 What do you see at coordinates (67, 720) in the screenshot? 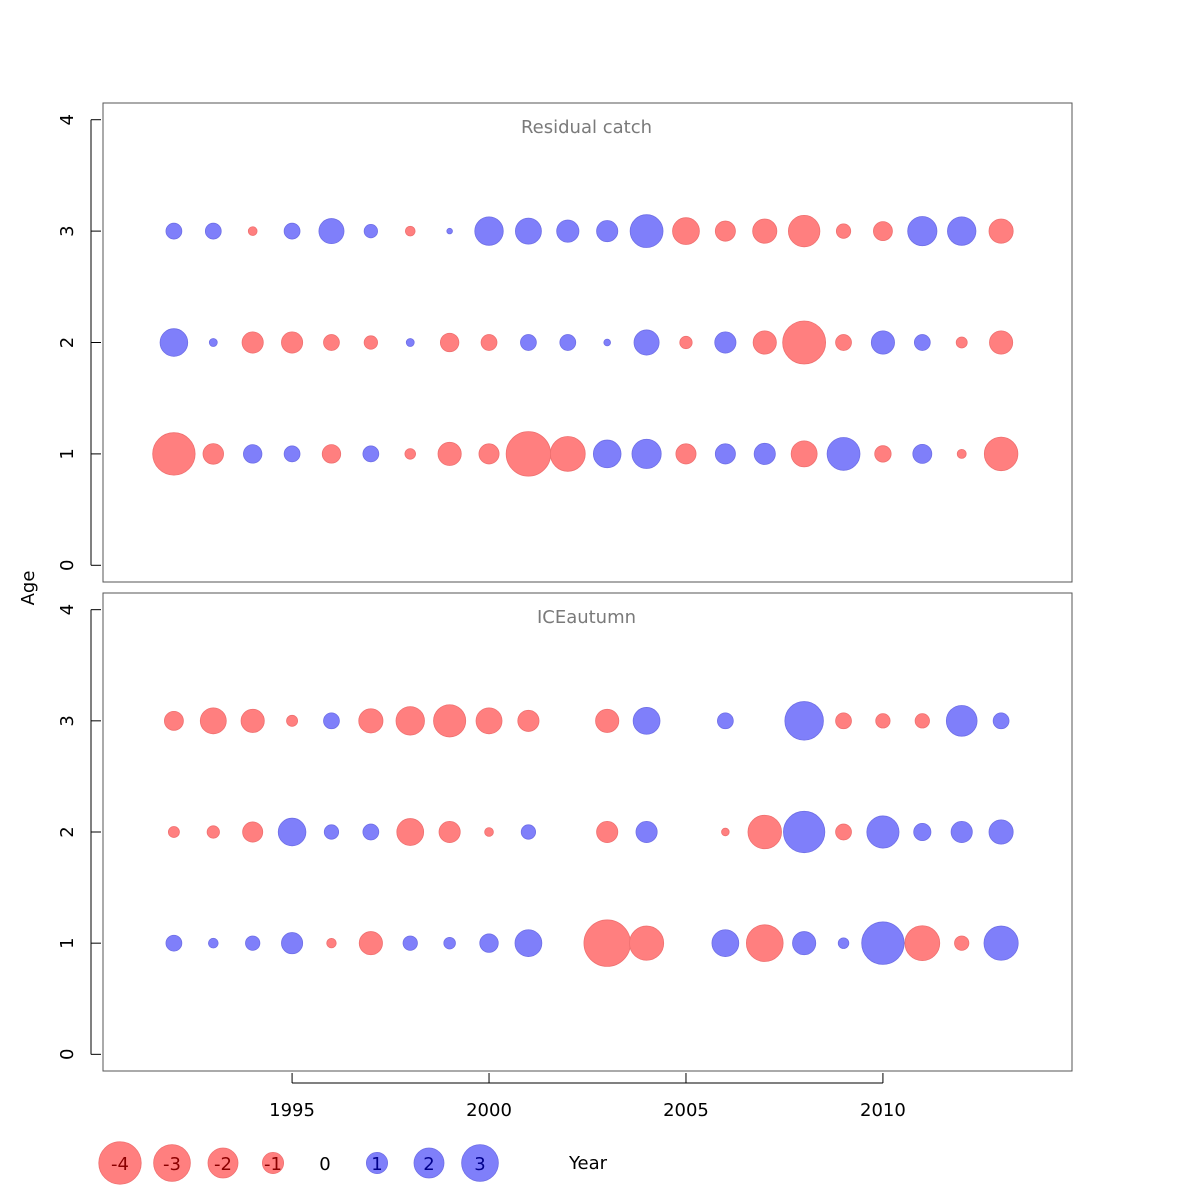
I see `y-tick-label: 3` at bounding box center [67, 720].